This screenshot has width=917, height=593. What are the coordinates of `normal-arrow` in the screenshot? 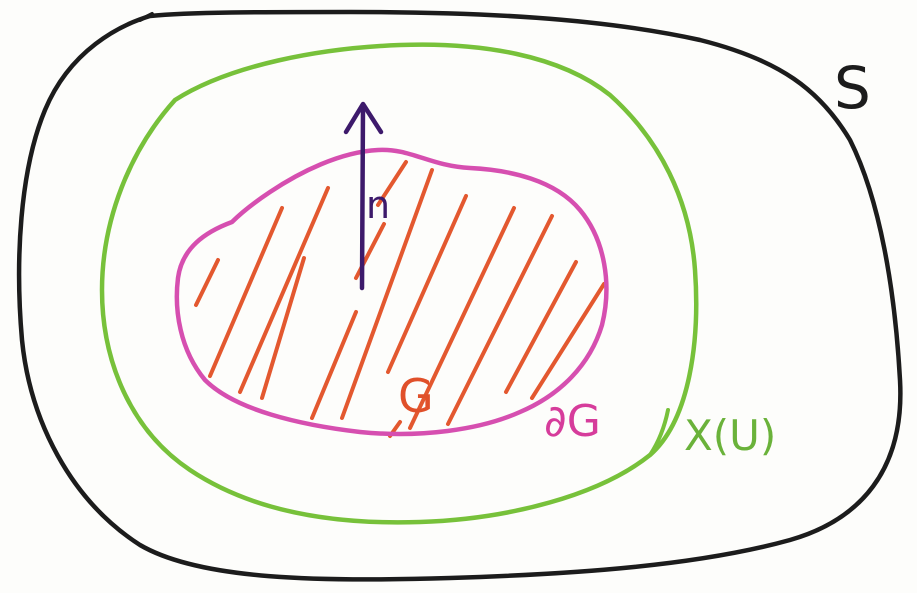 It's located at (363, 196).